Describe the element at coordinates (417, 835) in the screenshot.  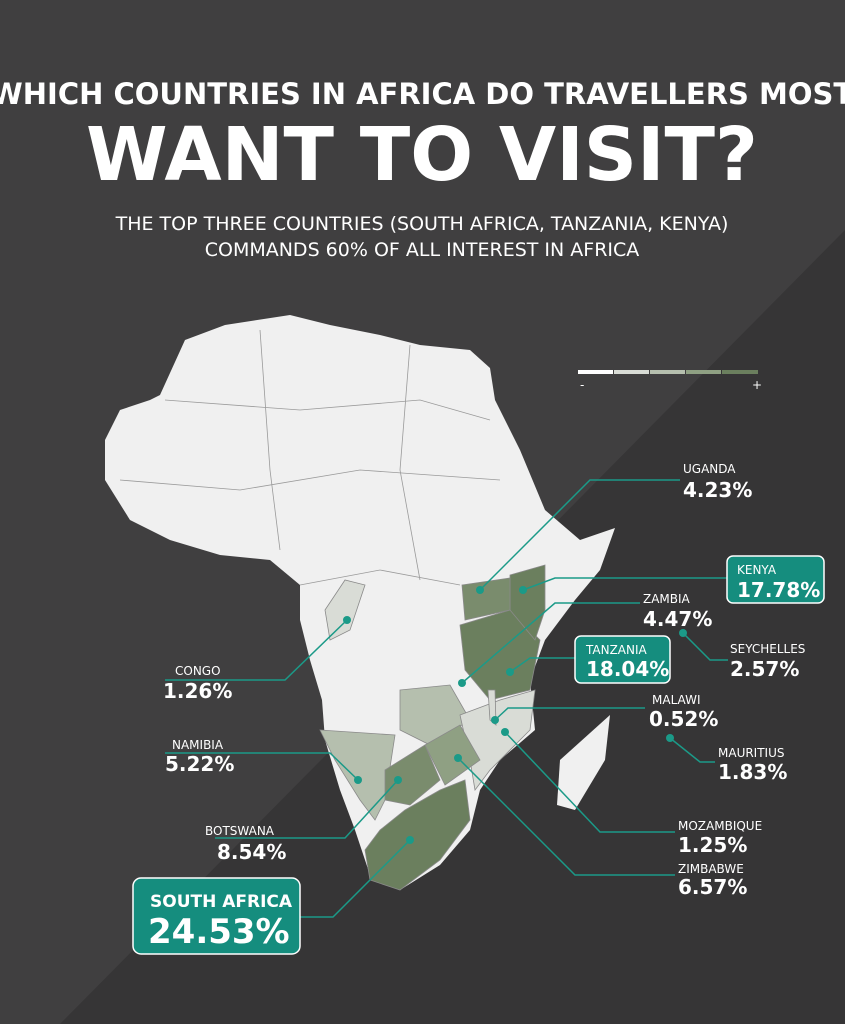
I see `south-africa-shape` at that location.